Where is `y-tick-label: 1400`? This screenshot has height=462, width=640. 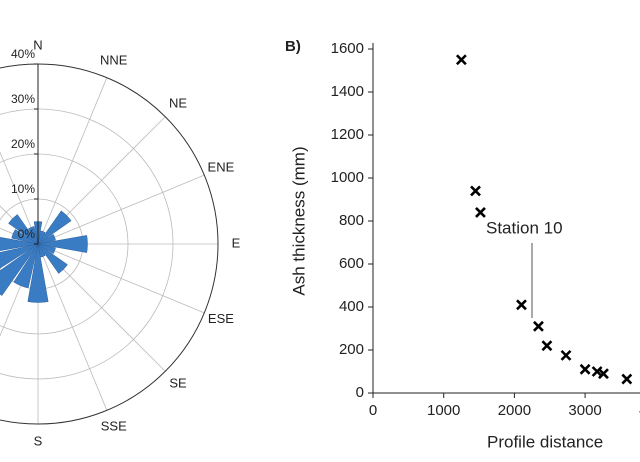
y-tick-label: 1400 is located at coordinates (347, 91).